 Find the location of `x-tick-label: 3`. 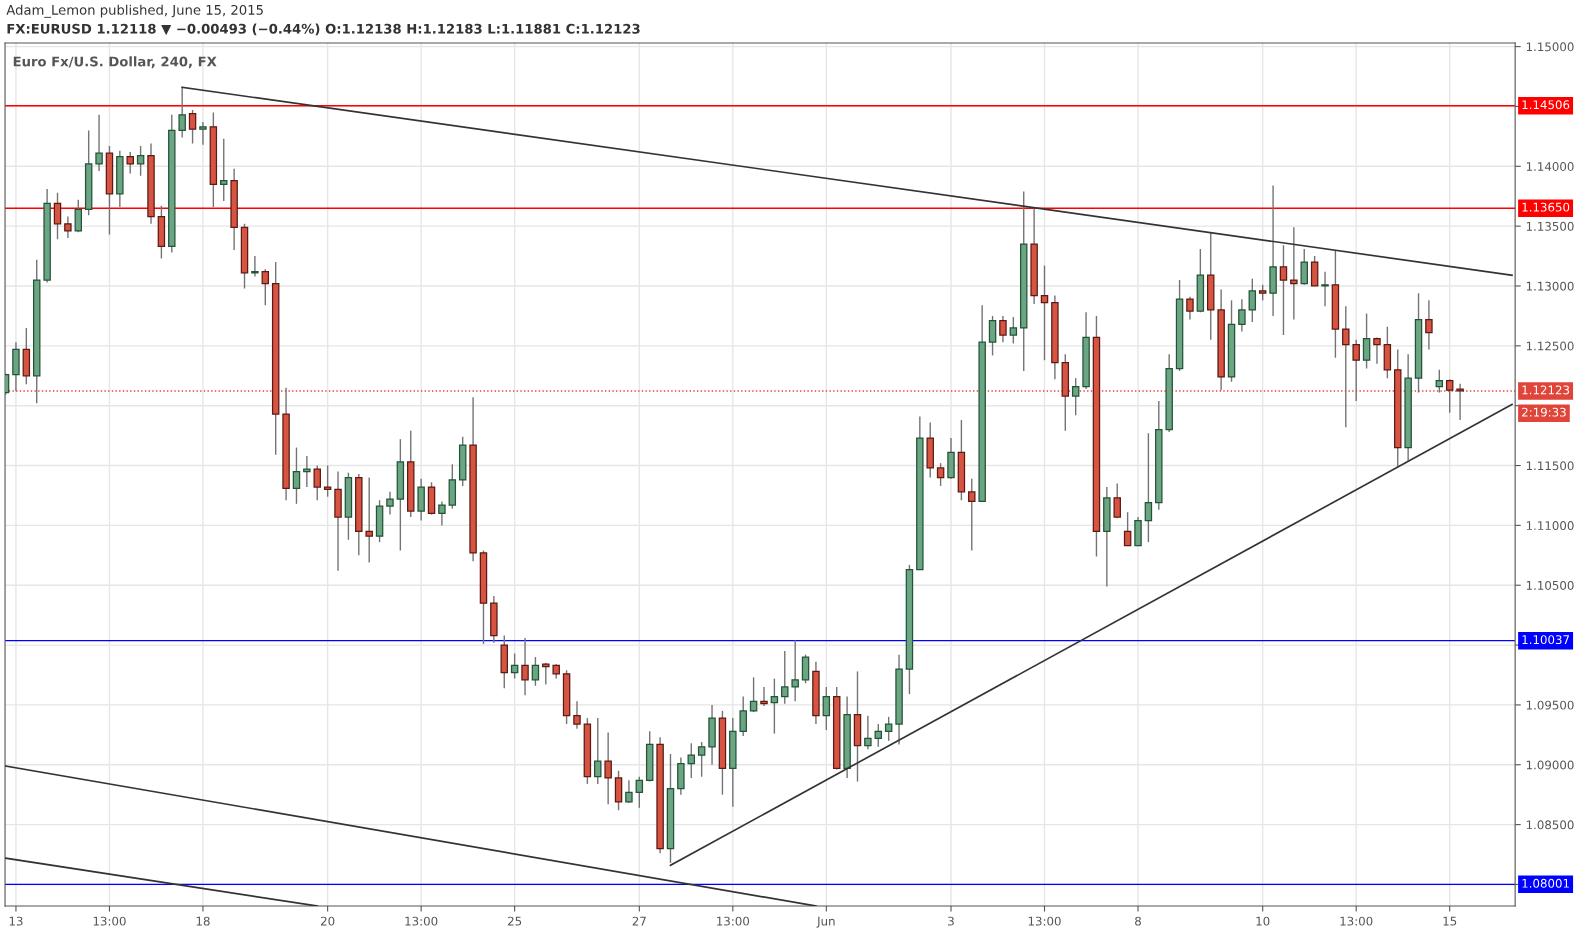

x-tick-label: 3 is located at coordinates (951, 921).